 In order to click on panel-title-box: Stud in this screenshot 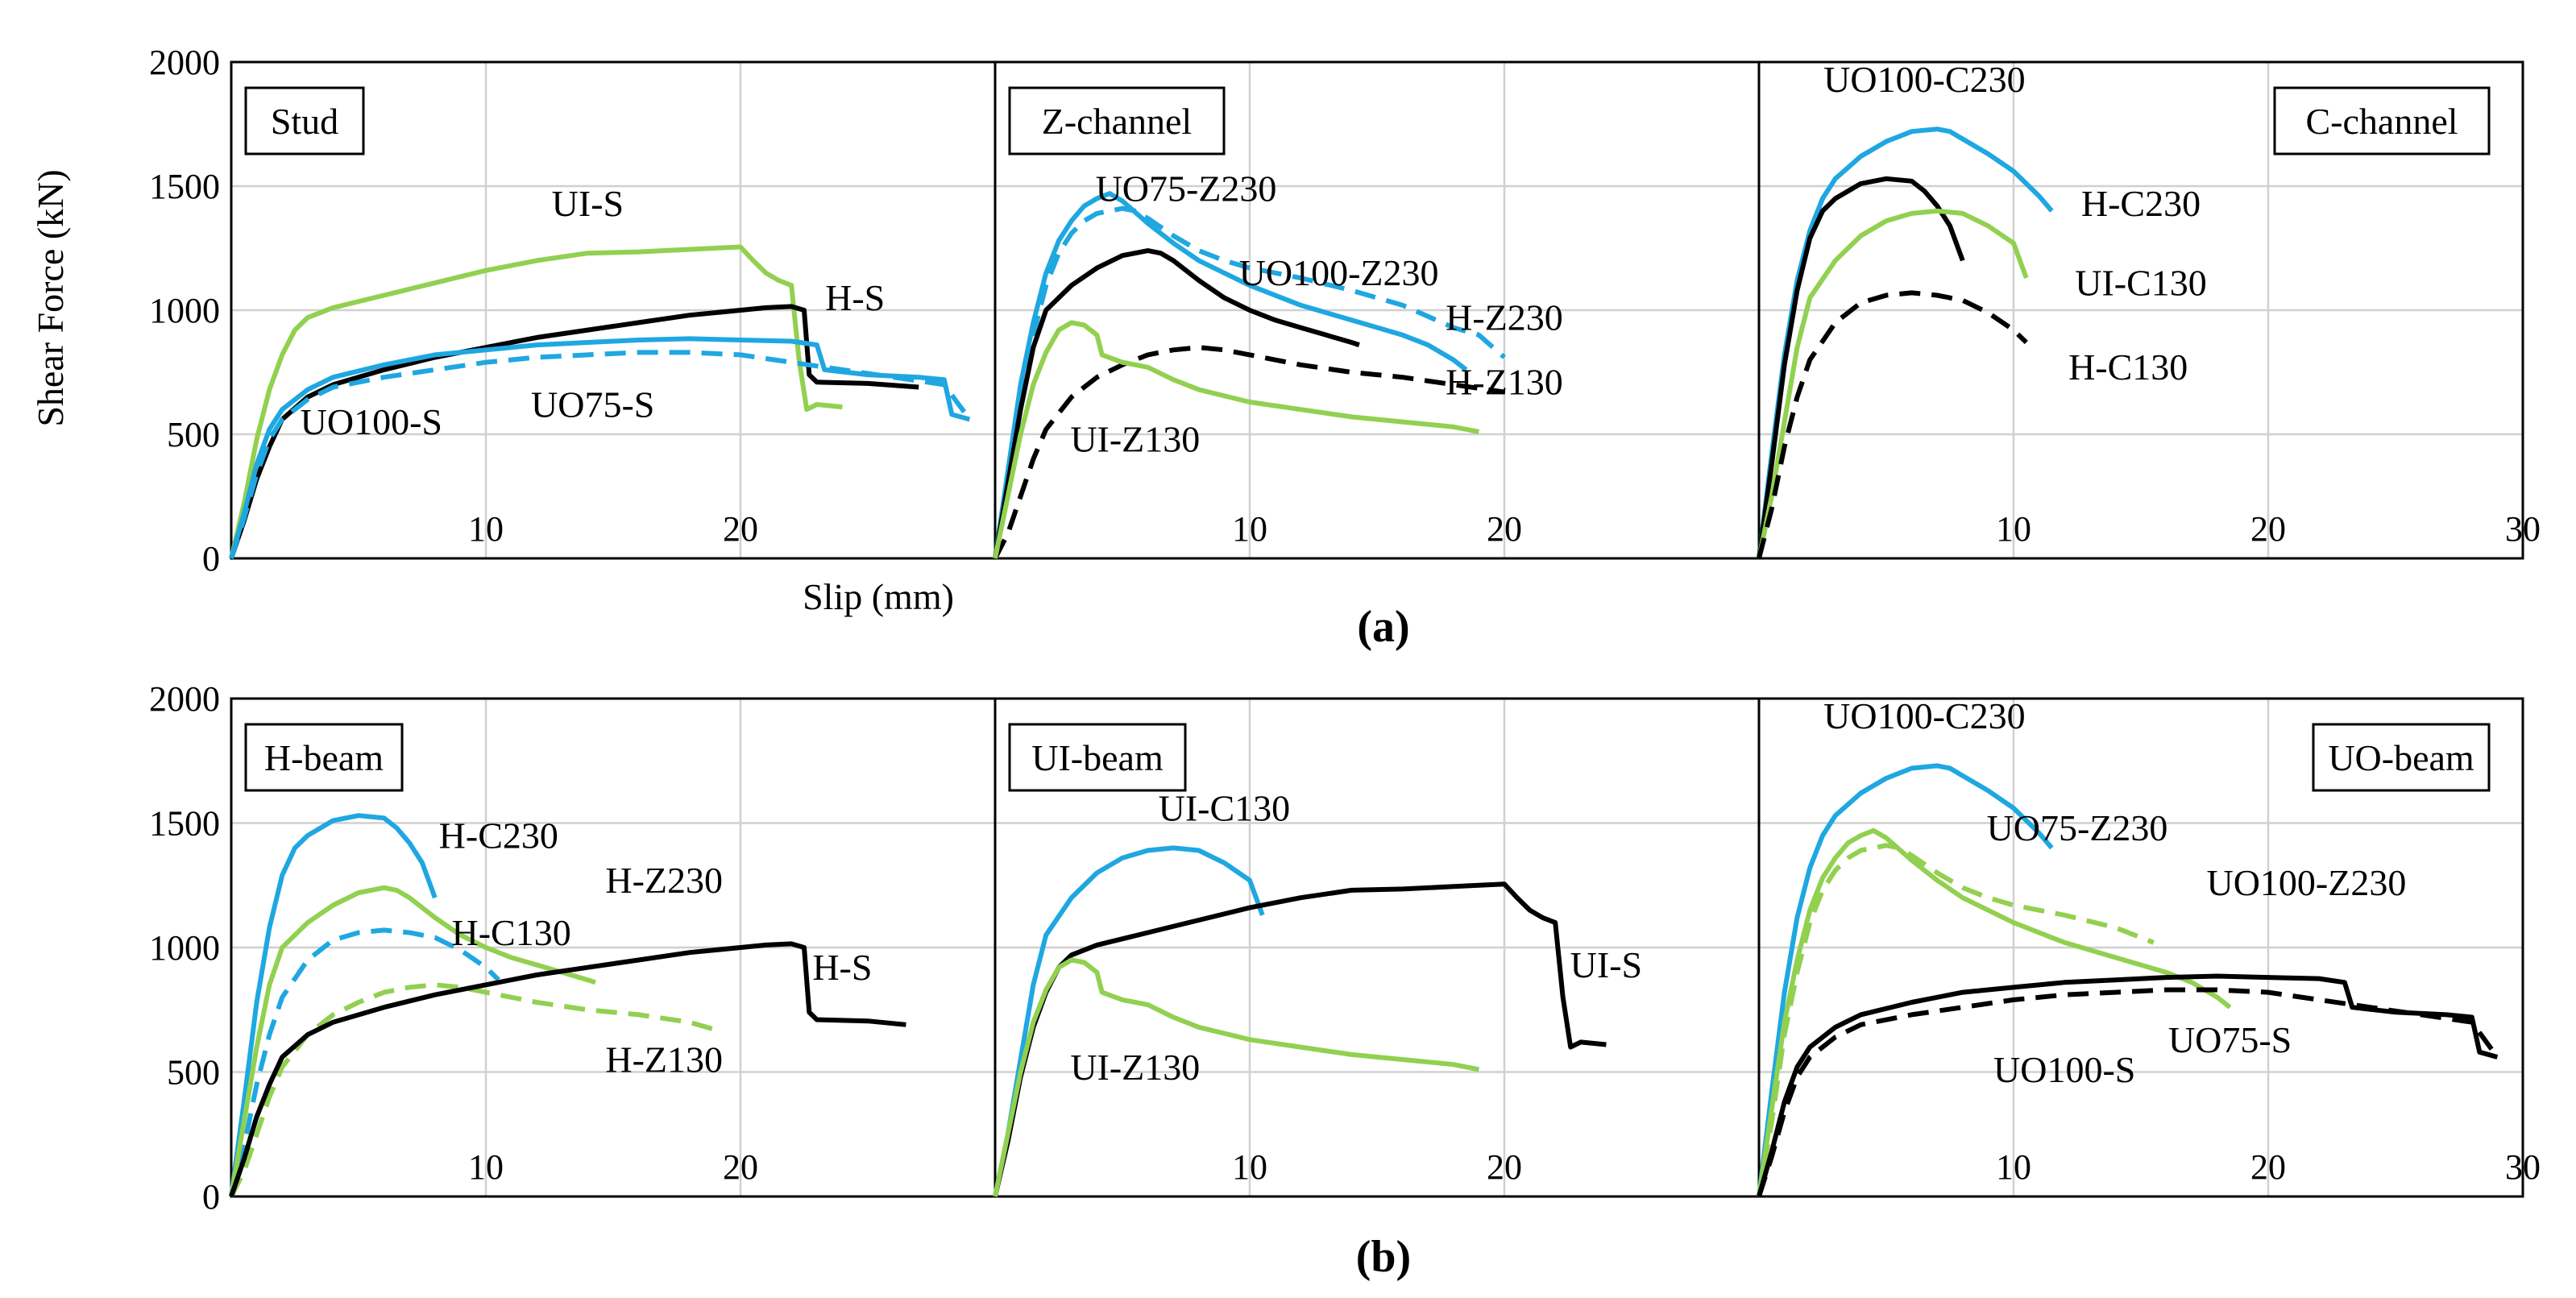, I will do `click(304, 121)`.